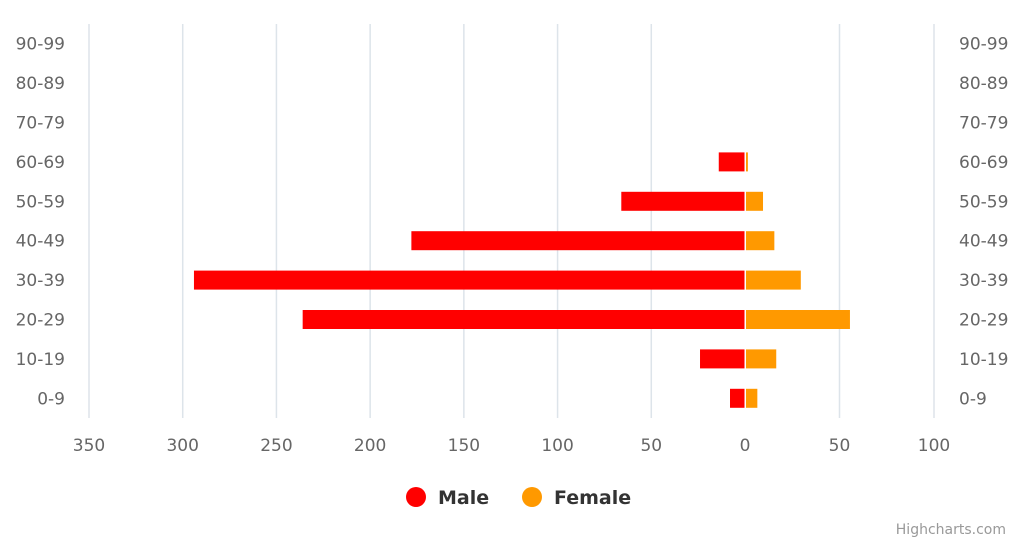  What do you see at coordinates (983, 124) in the screenshot?
I see `right-category-label-70-79: 70-79` at bounding box center [983, 124].